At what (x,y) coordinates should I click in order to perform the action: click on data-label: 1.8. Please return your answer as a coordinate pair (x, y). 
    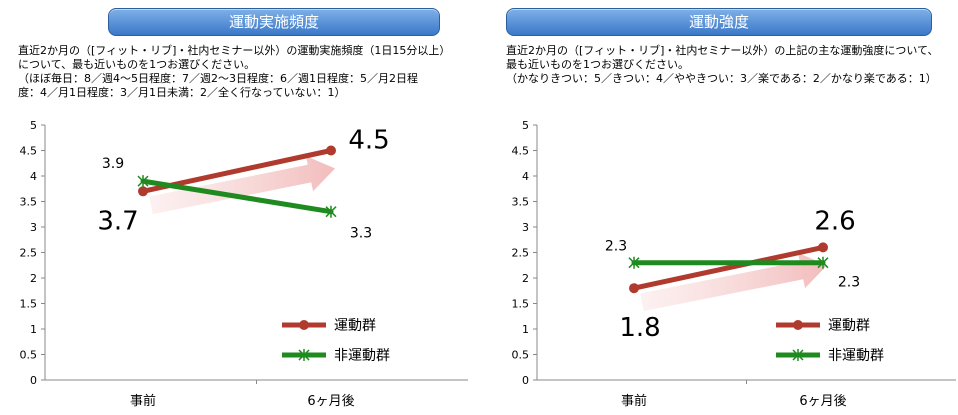
    Looking at the image, I should click on (639, 328).